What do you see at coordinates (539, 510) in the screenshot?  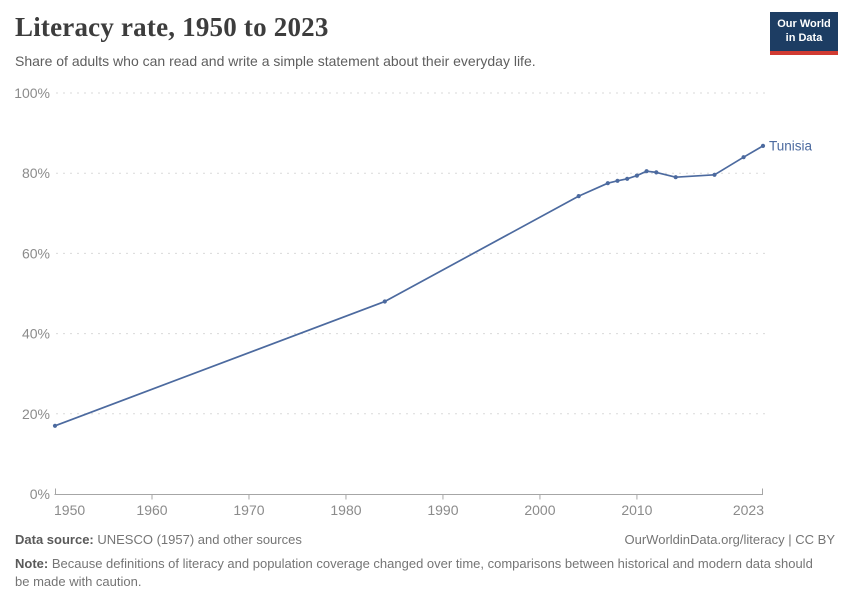 I see `x-tick-label: 2000` at bounding box center [539, 510].